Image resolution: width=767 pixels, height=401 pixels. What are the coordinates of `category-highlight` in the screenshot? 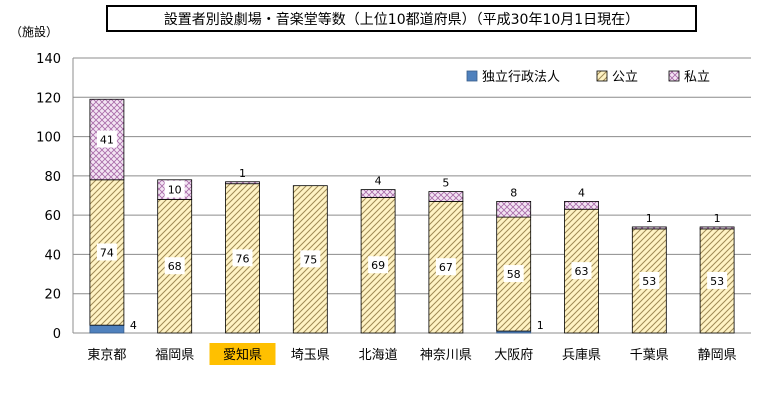 It's located at (242, 354).